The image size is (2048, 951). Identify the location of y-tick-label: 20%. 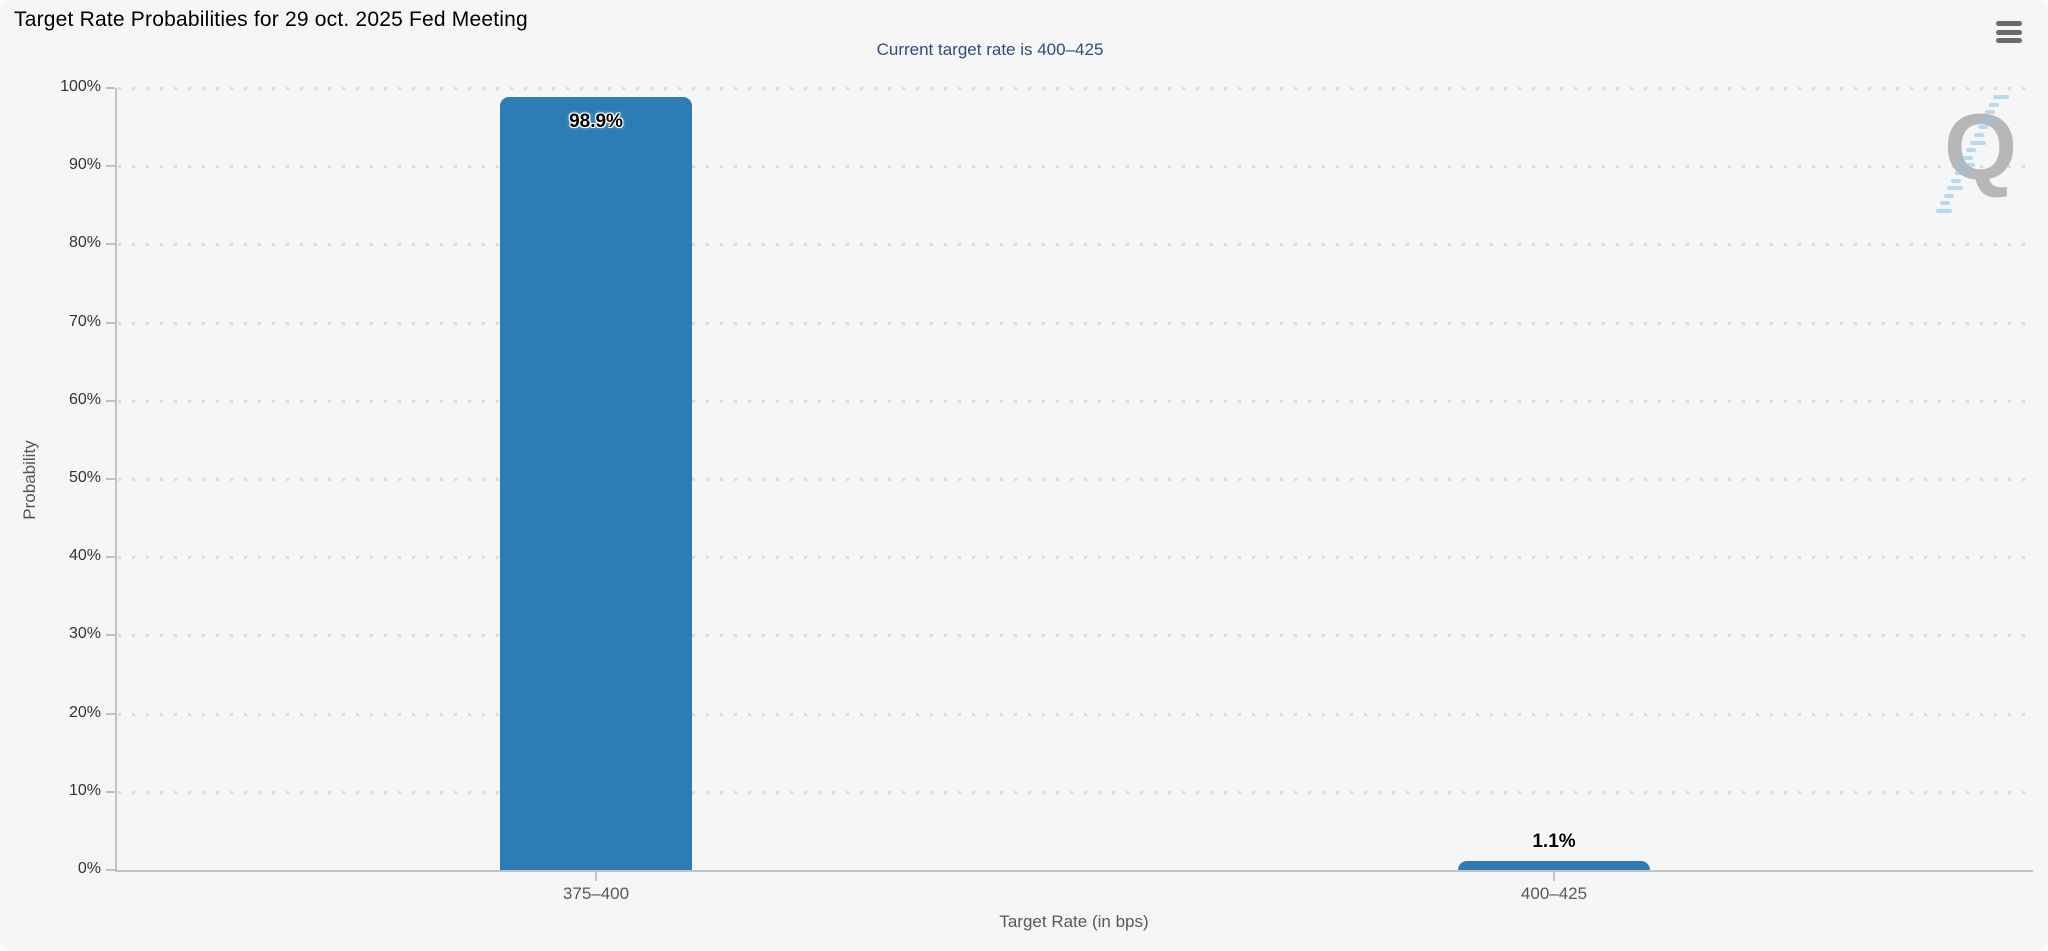
(84, 712).